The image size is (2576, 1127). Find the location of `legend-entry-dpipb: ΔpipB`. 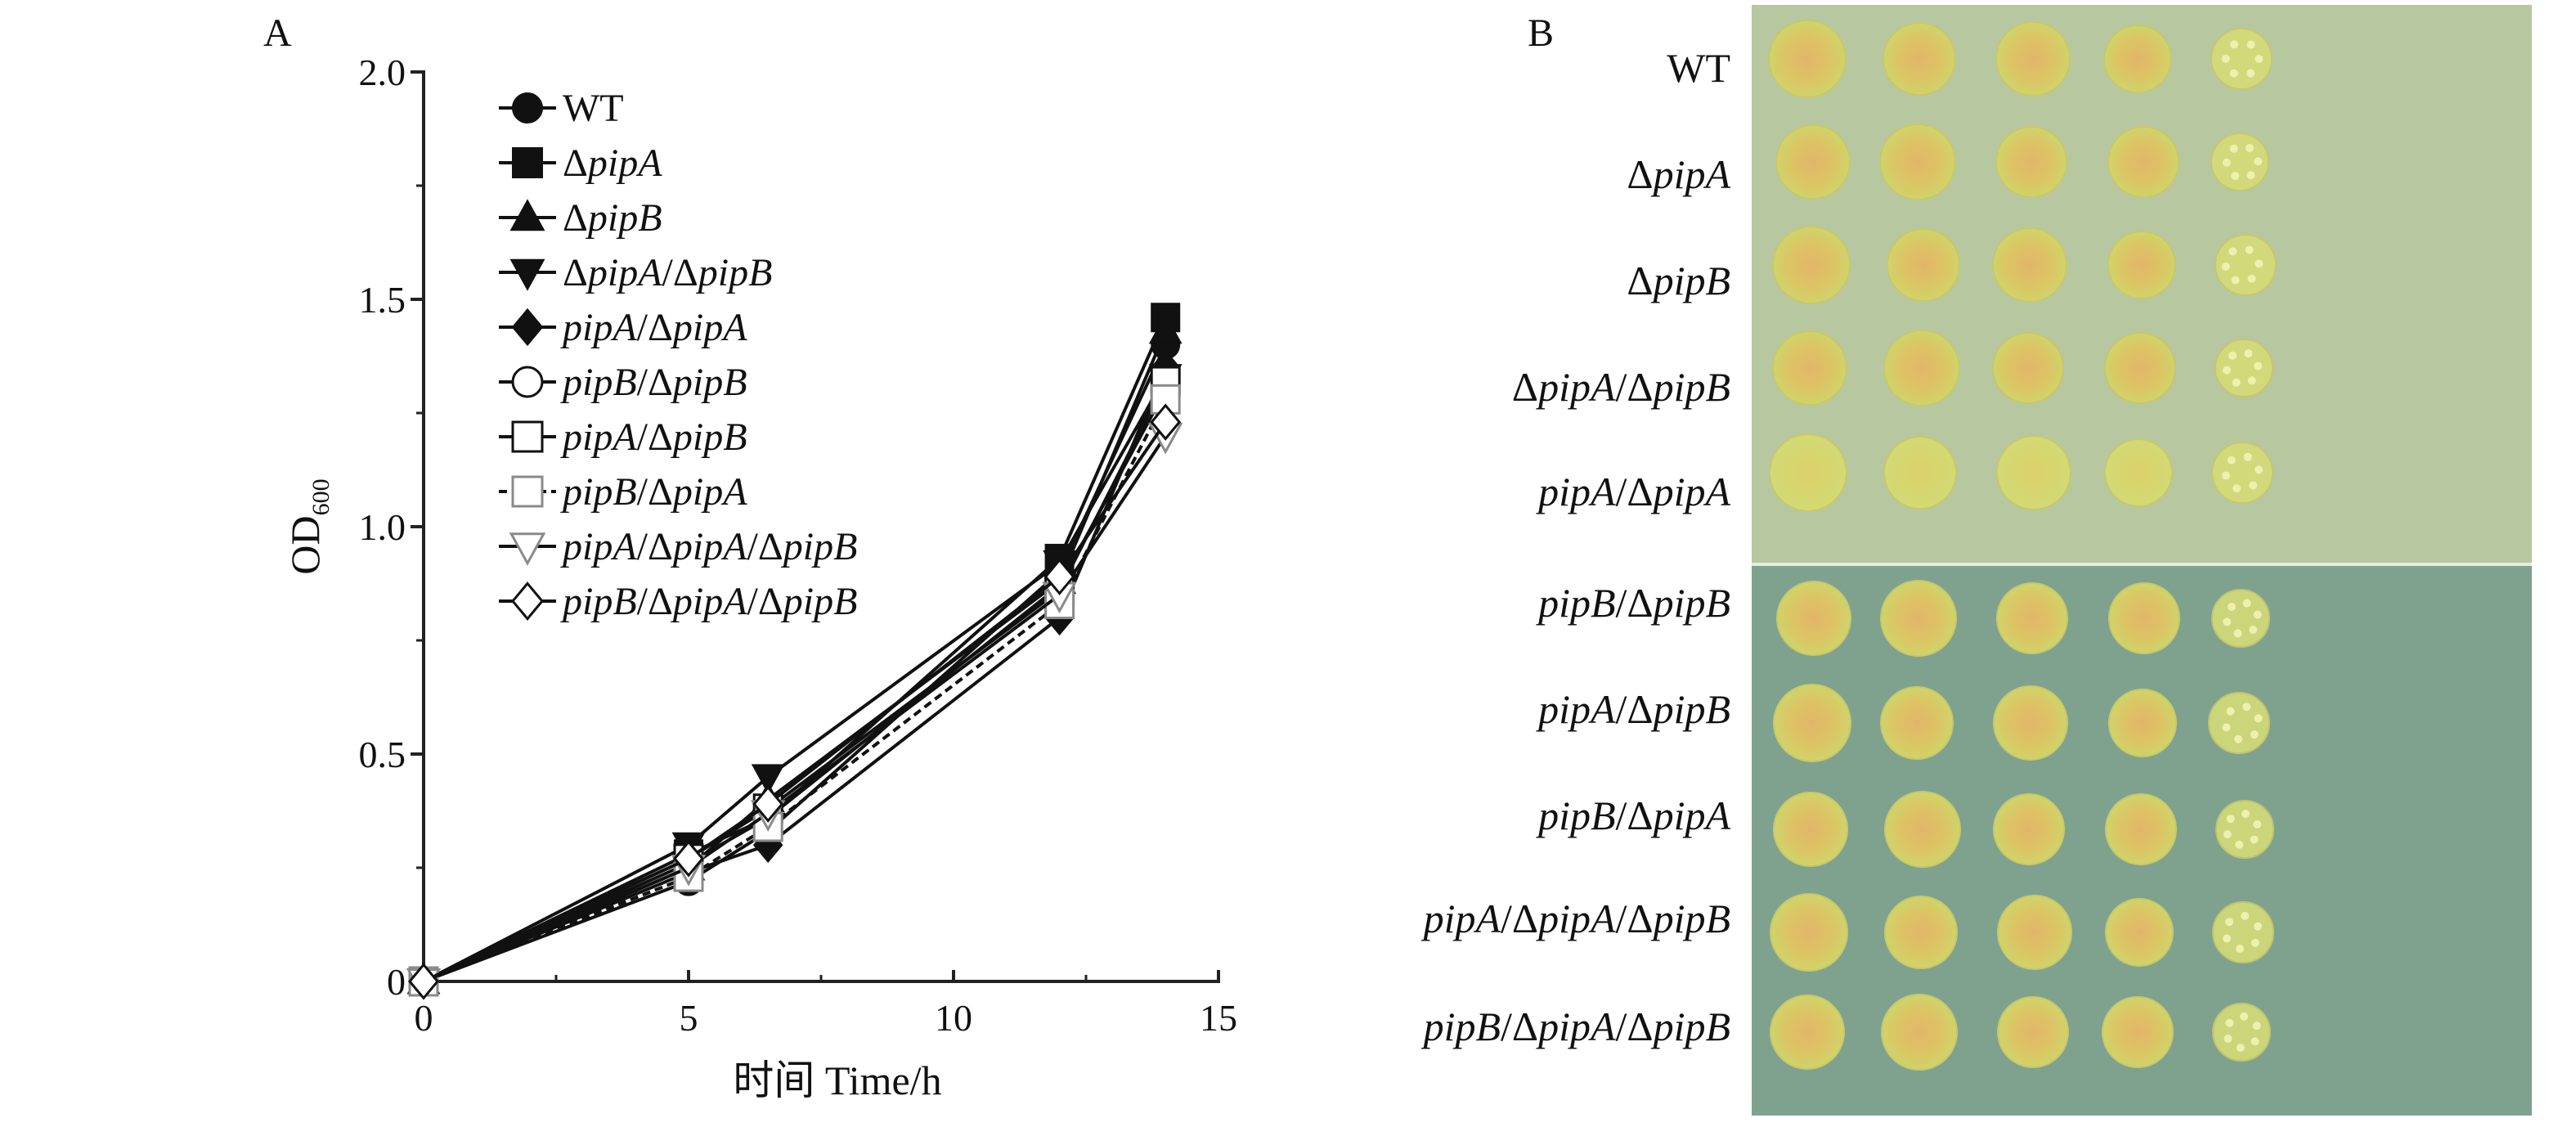

legend-entry-dpipb: ΔpipB is located at coordinates (580, 218).